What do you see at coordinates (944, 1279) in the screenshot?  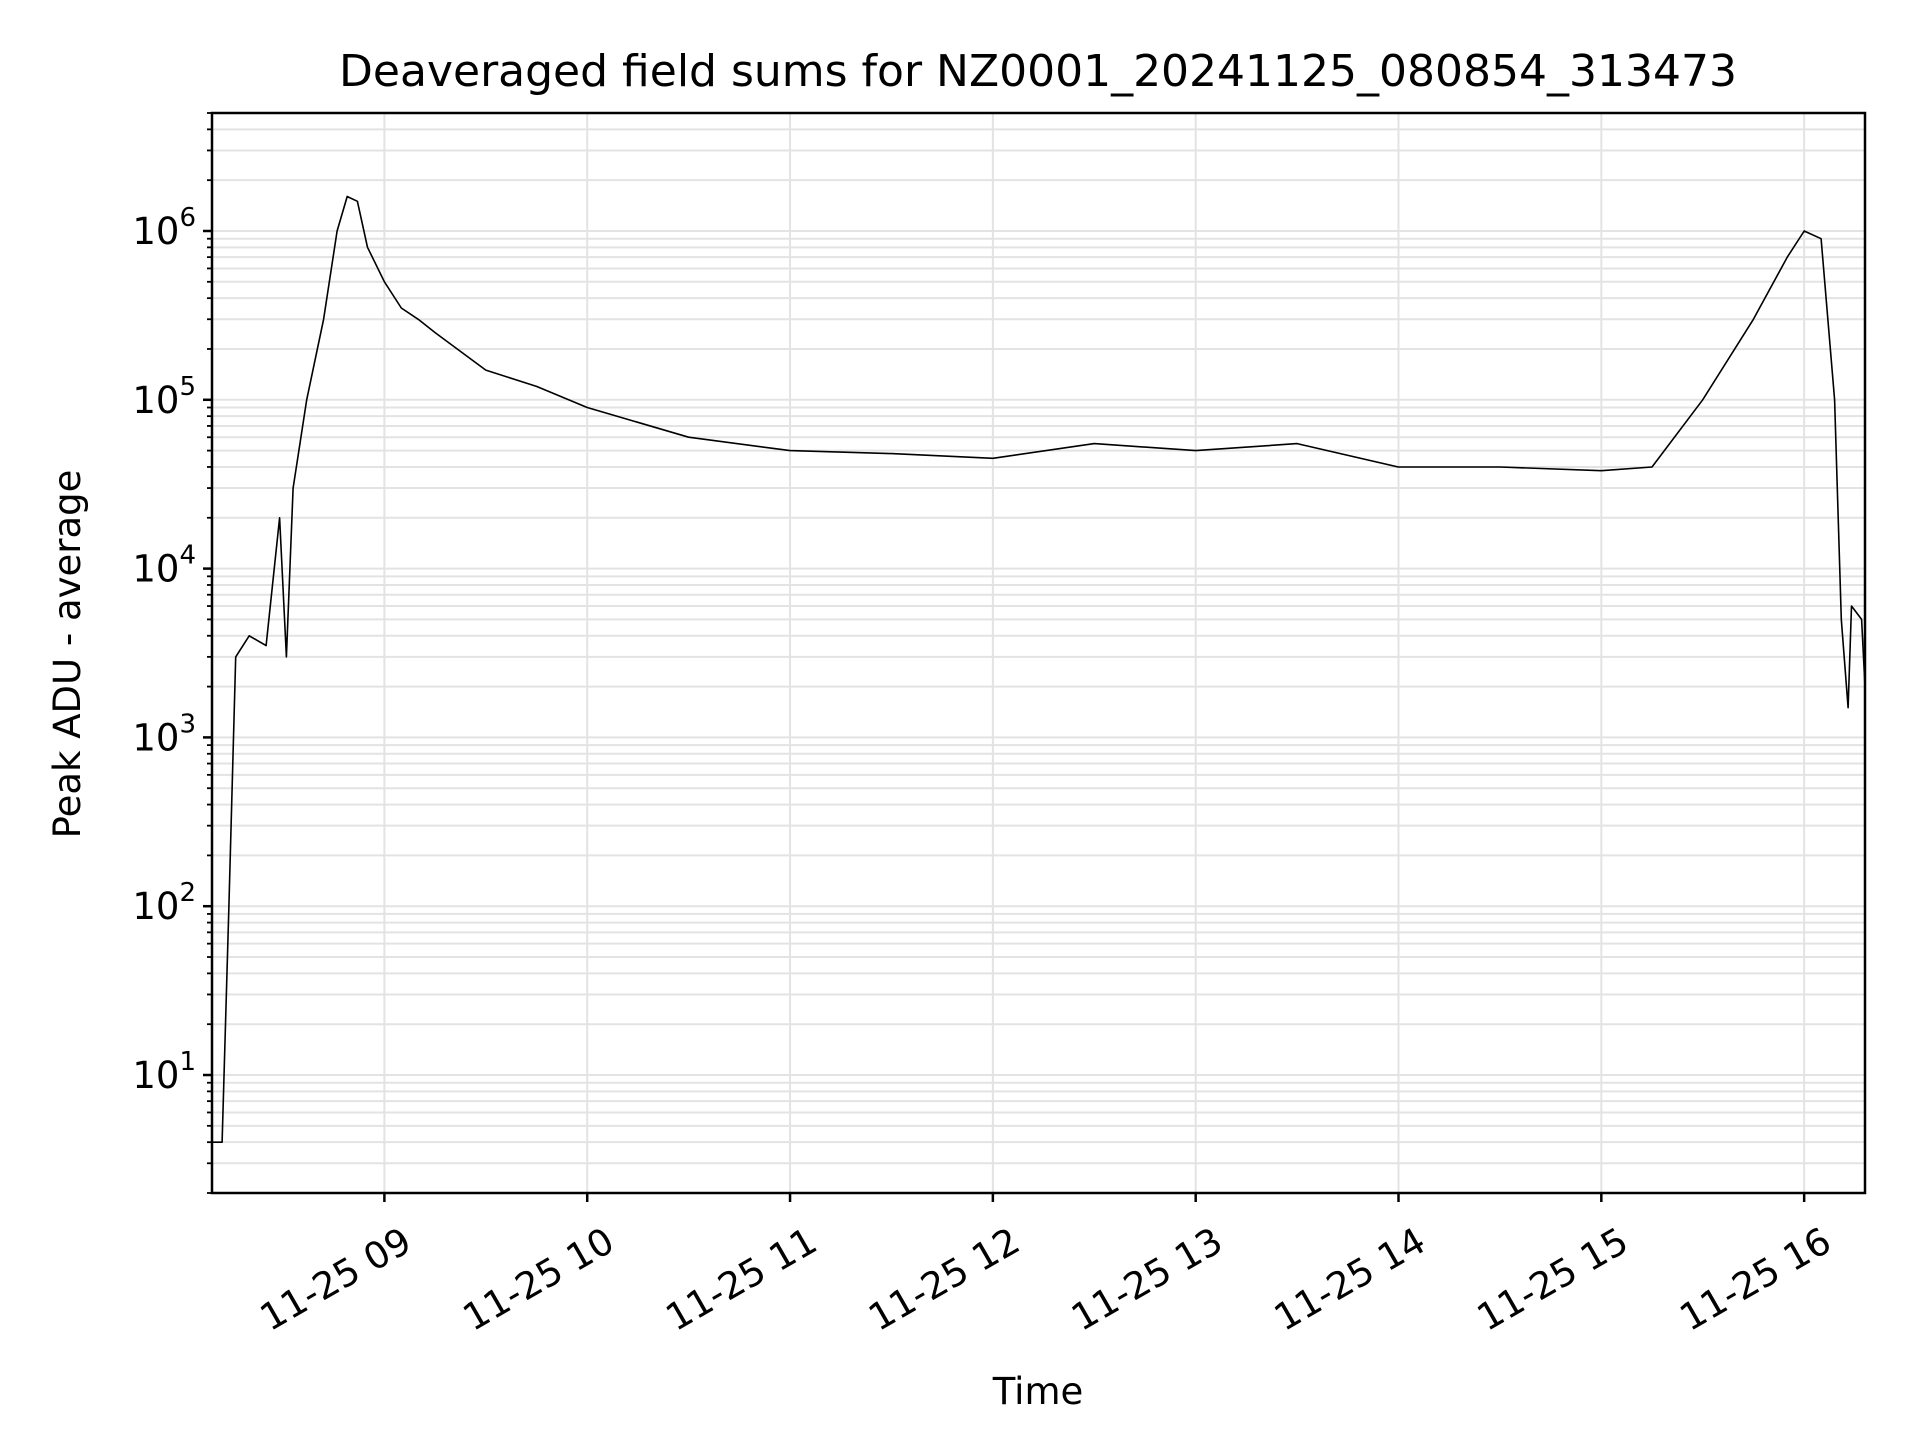 I see `x-tick-label: 11-25 12` at bounding box center [944, 1279].